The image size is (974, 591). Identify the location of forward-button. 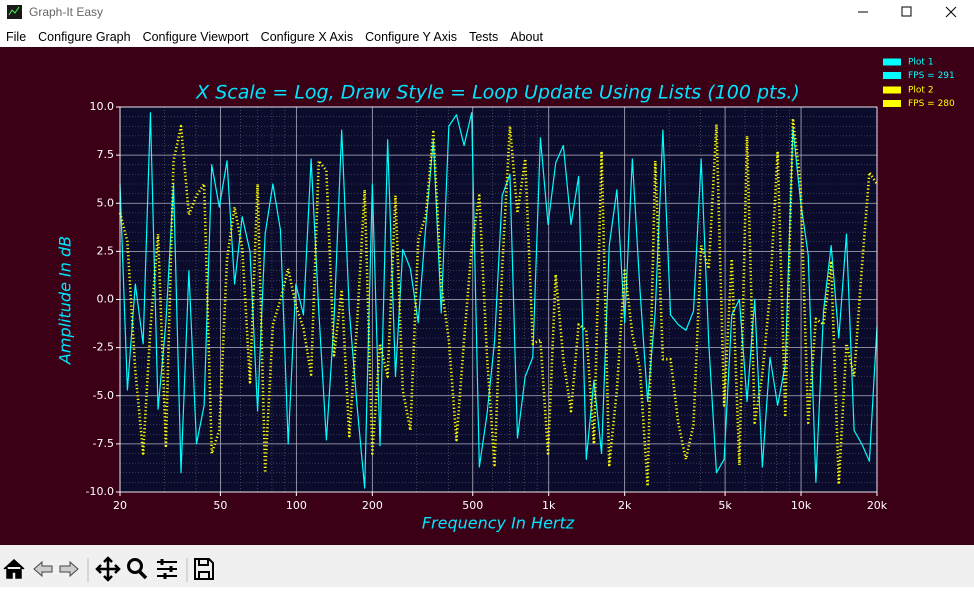
(69, 569).